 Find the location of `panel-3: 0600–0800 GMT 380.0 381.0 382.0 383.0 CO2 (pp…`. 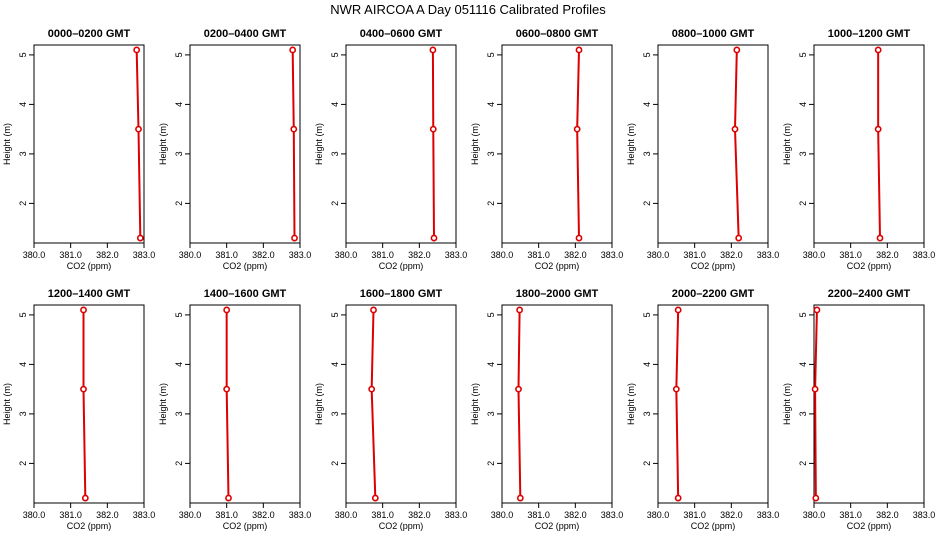

panel-3: 0600–0800 GMT 380.0 381.0 382.0 383.0 CO2 (pp… is located at coordinates (546, 149).